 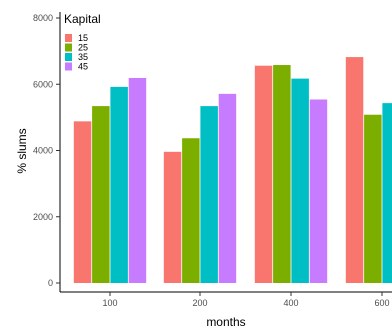 What do you see at coordinates (43, 217) in the screenshot?
I see `y-tick-label: 2000` at bounding box center [43, 217].